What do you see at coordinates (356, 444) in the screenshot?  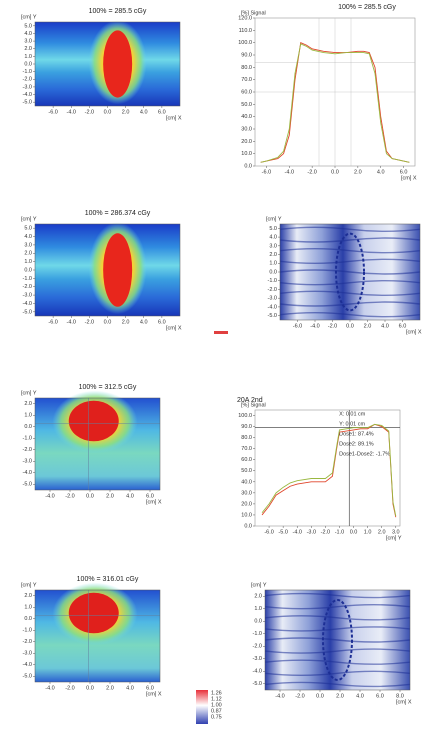 I see `annotation: Dose2: 89.1%` at bounding box center [356, 444].